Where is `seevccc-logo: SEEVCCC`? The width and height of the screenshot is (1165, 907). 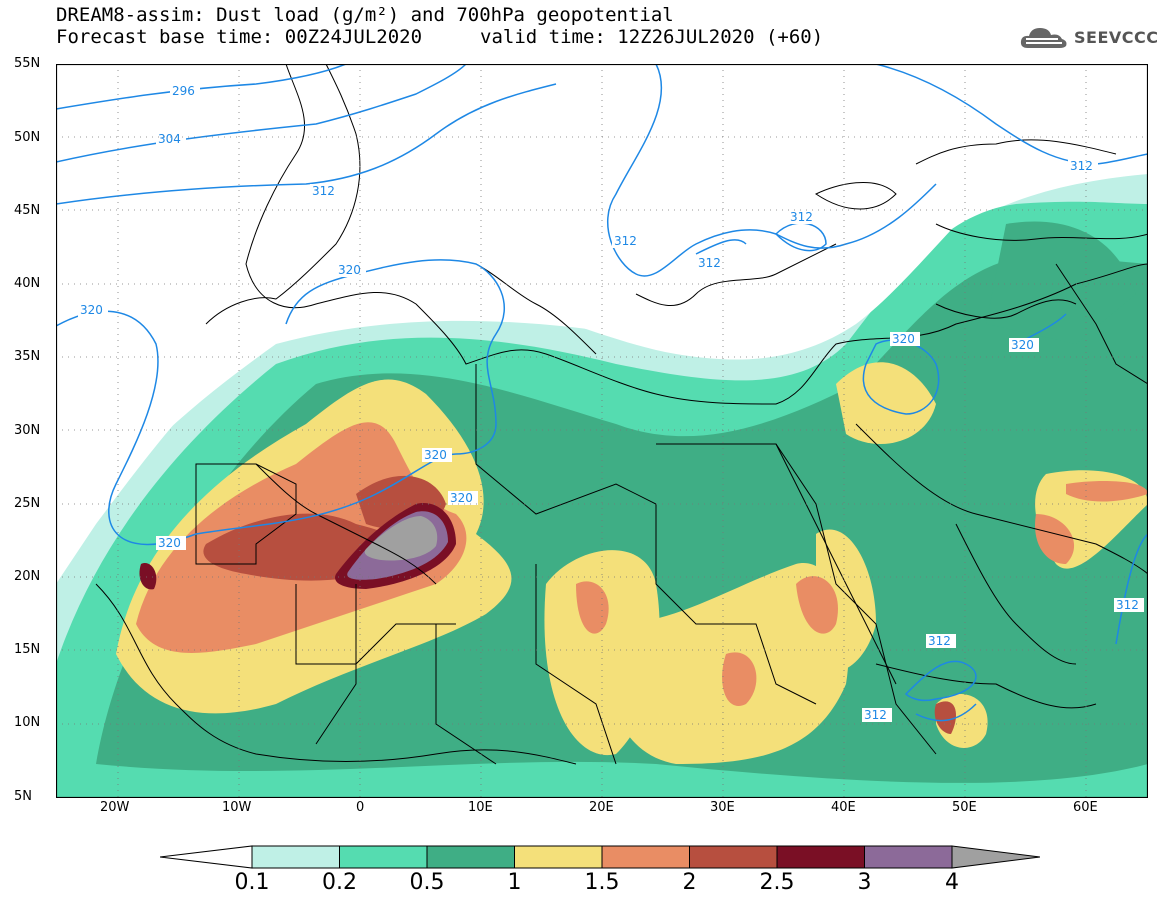 seevccc-logo: SEEVCCC is located at coordinates (1088, 37).